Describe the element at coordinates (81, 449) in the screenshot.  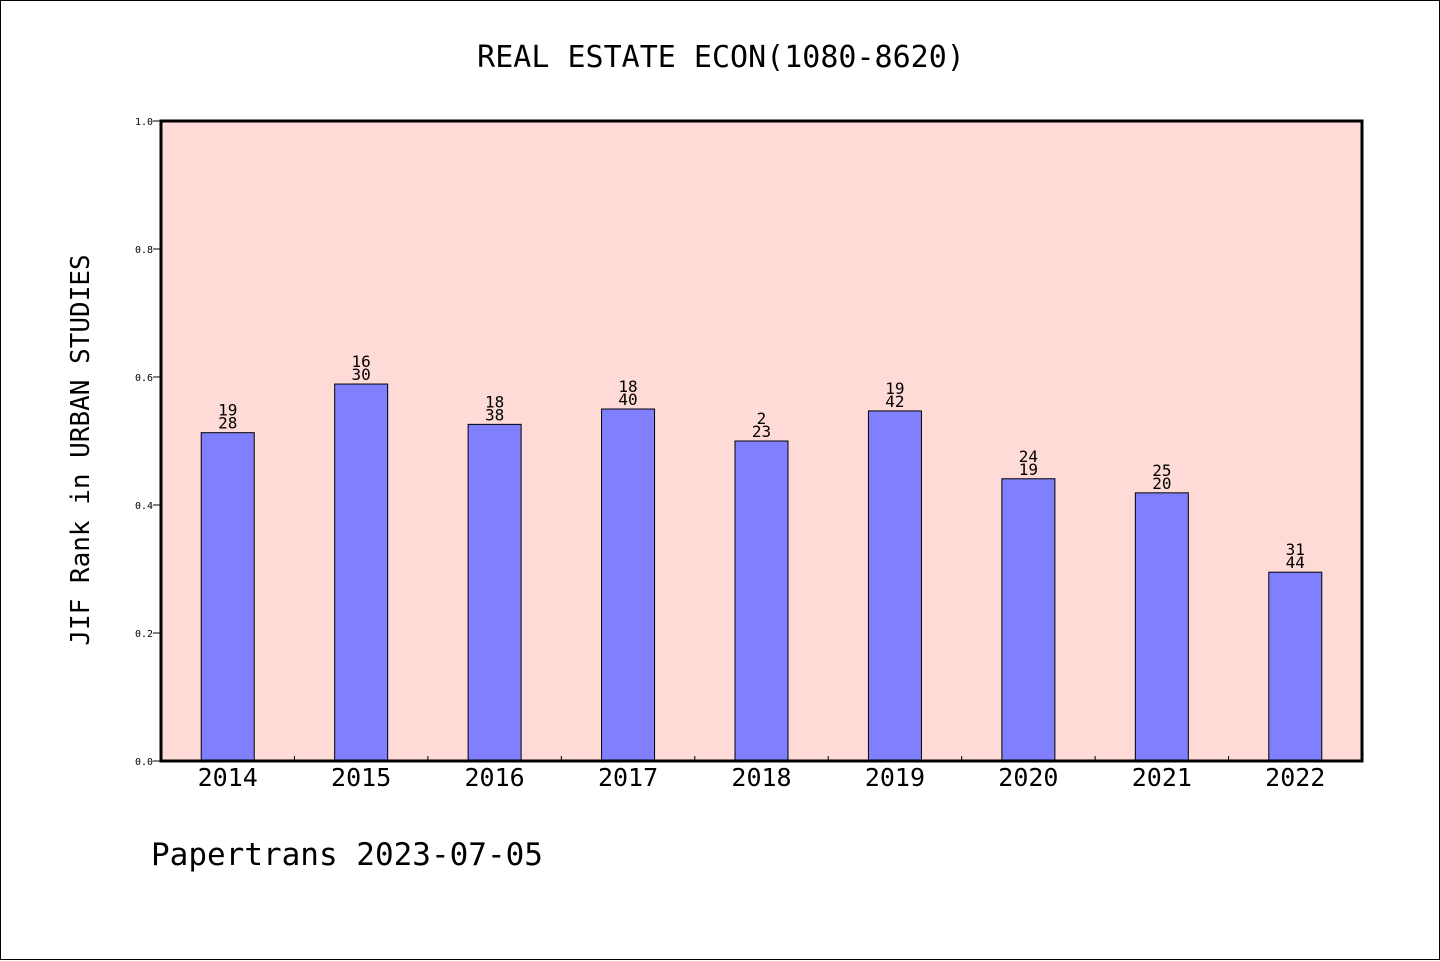
I see `y-axis-label: JIF Rank in URBAN STUDIES` at that location.